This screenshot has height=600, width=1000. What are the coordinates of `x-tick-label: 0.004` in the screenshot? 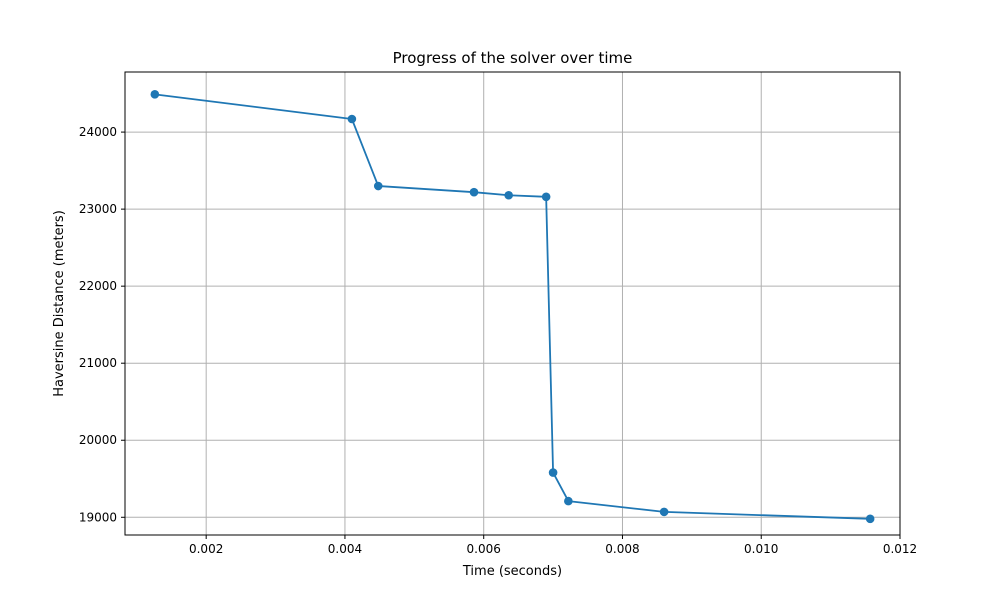 It's located at (345, 549).